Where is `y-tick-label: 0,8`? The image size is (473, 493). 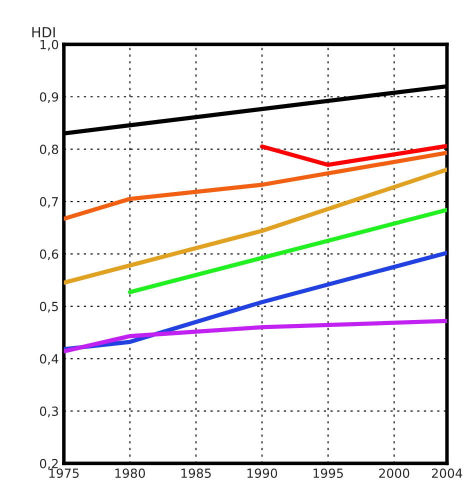 y-tick-label: 0,8 is located at coordinates (49, 150).